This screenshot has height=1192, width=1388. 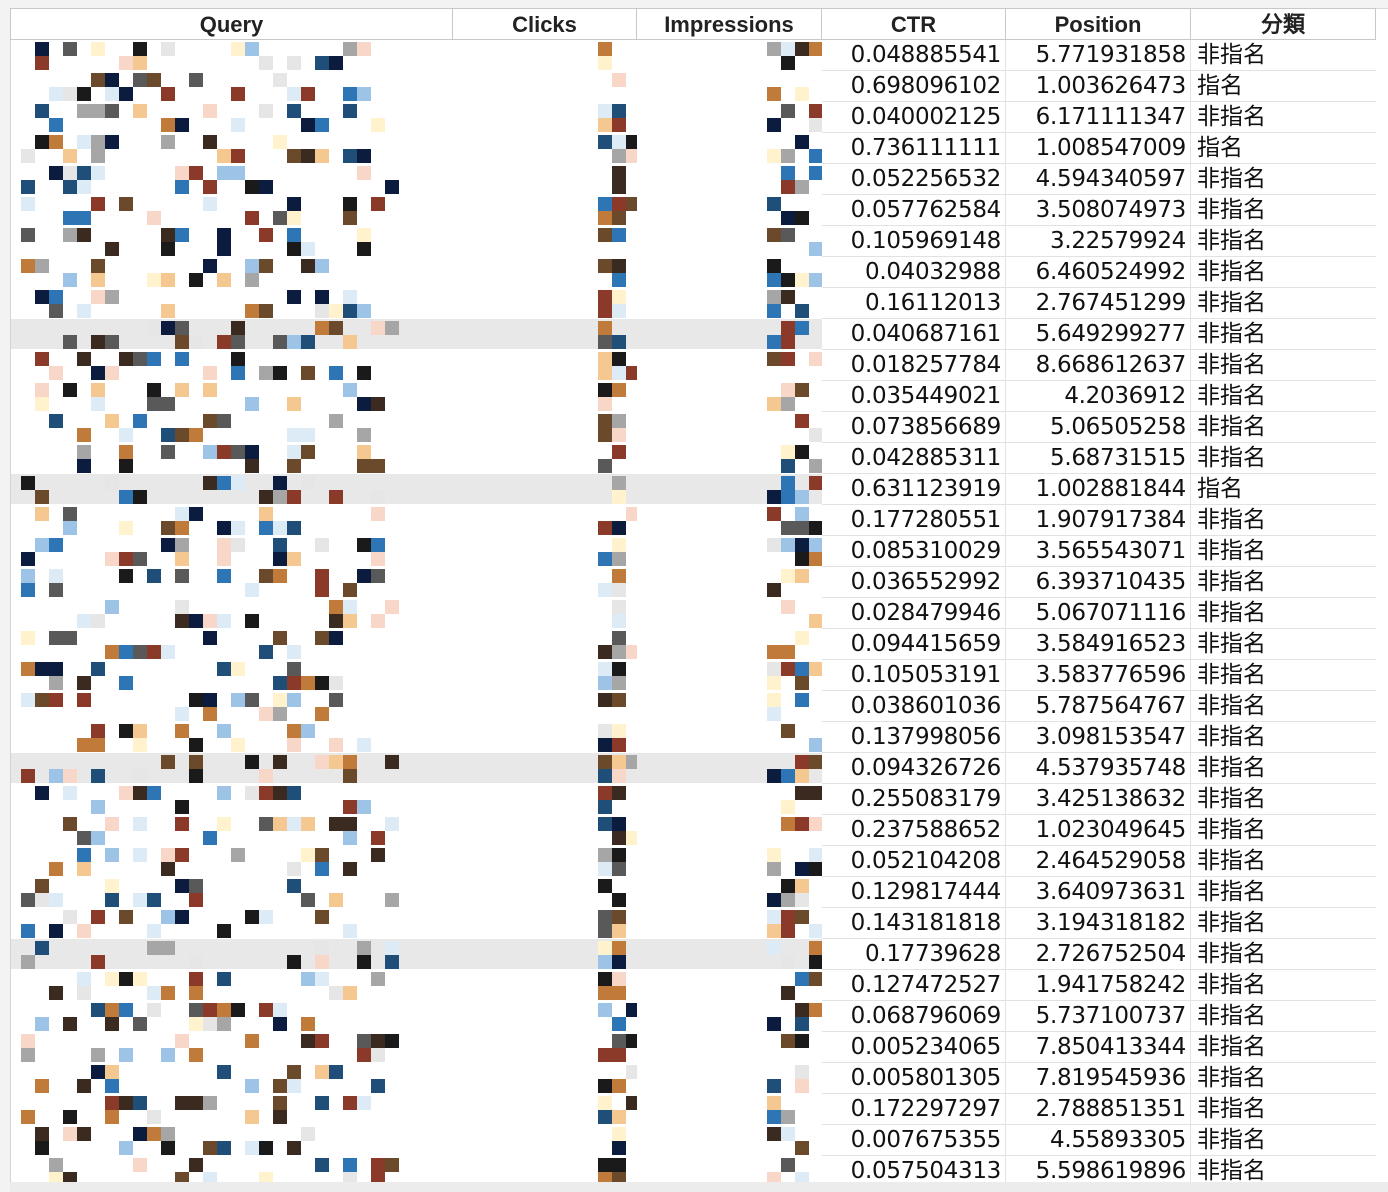 I want to click on table-row: 0.052104208 2.464529058 非指名, so click(x=693, y=861).